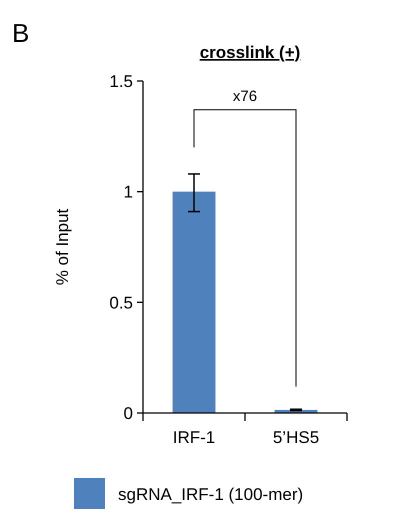  Describe the element at coordinates (211, 494) in the screenshot. I see `legend-label: sgRNA_IRF-1 (100-mer)` at that location.